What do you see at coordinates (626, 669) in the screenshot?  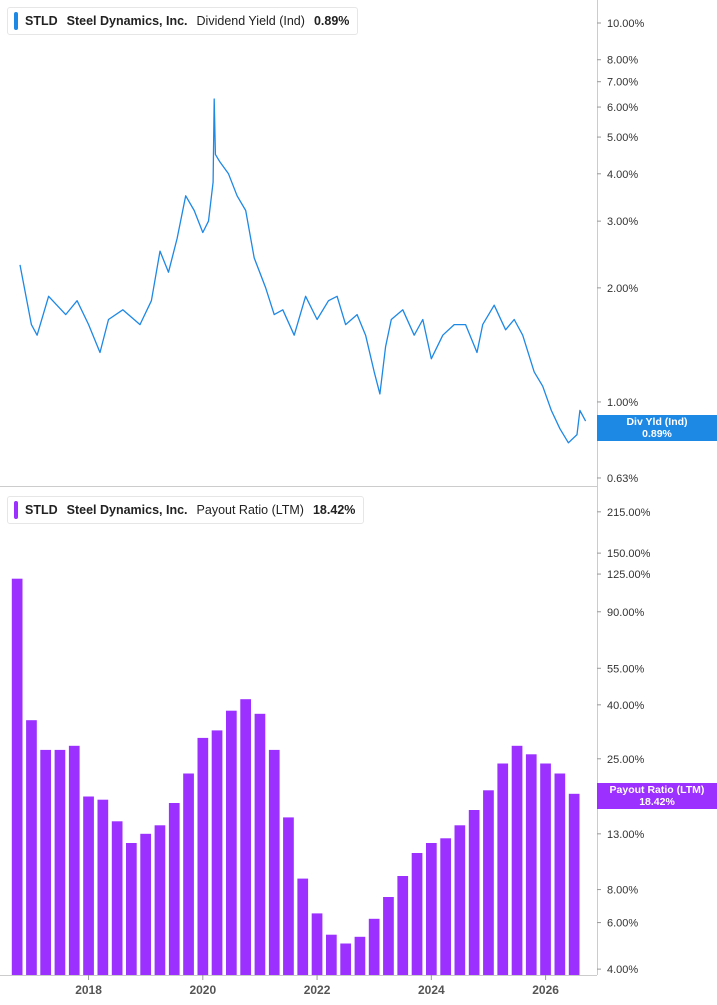 I see `y-tick-label: 55.00%` at bounding box center [626, 669].